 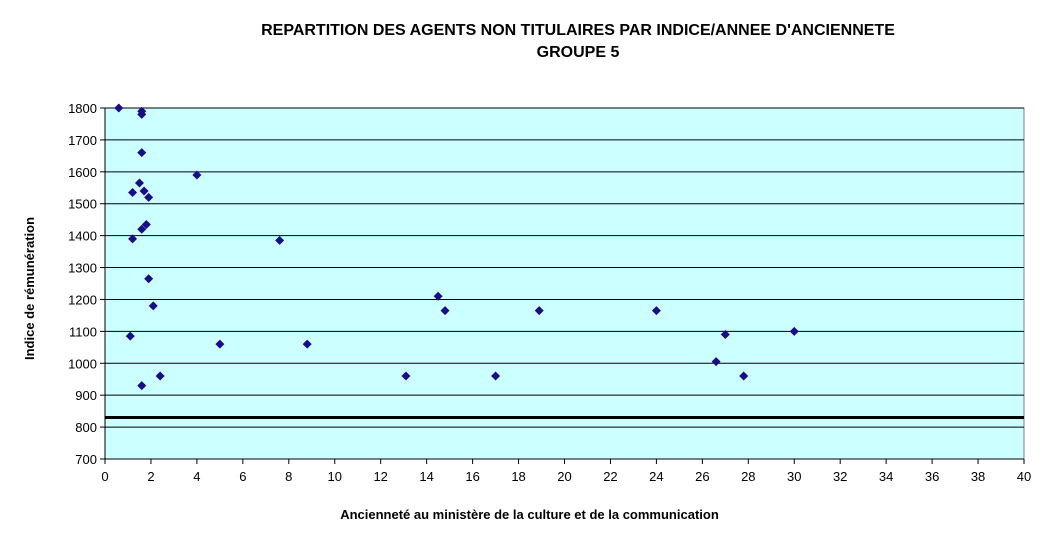 I want to click on y-tick-label: 1700, so click(x=82, y=140).